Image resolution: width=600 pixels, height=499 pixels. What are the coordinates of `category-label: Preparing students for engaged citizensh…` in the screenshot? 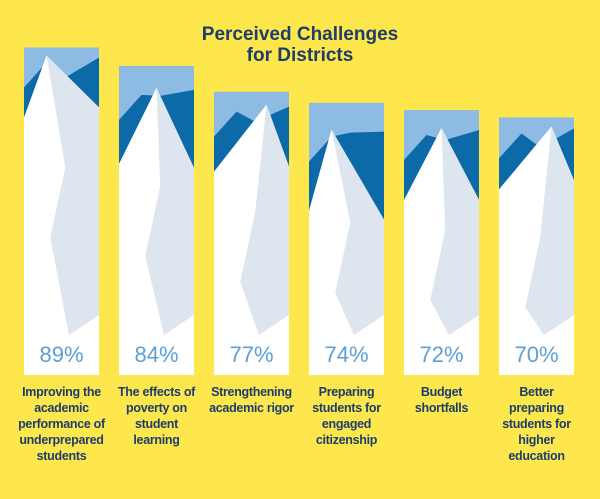 It's located at (346, 416).